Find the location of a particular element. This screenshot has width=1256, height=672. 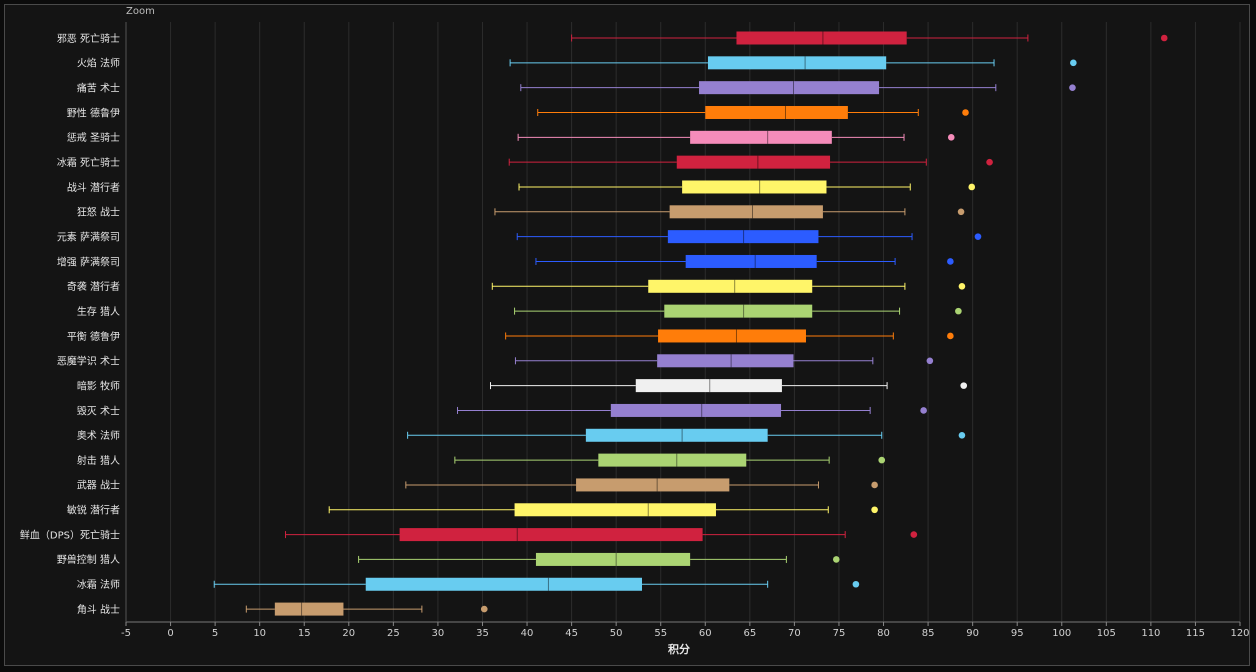

y-category-label: 角斗 战士 is located at coordinates (98, 609).